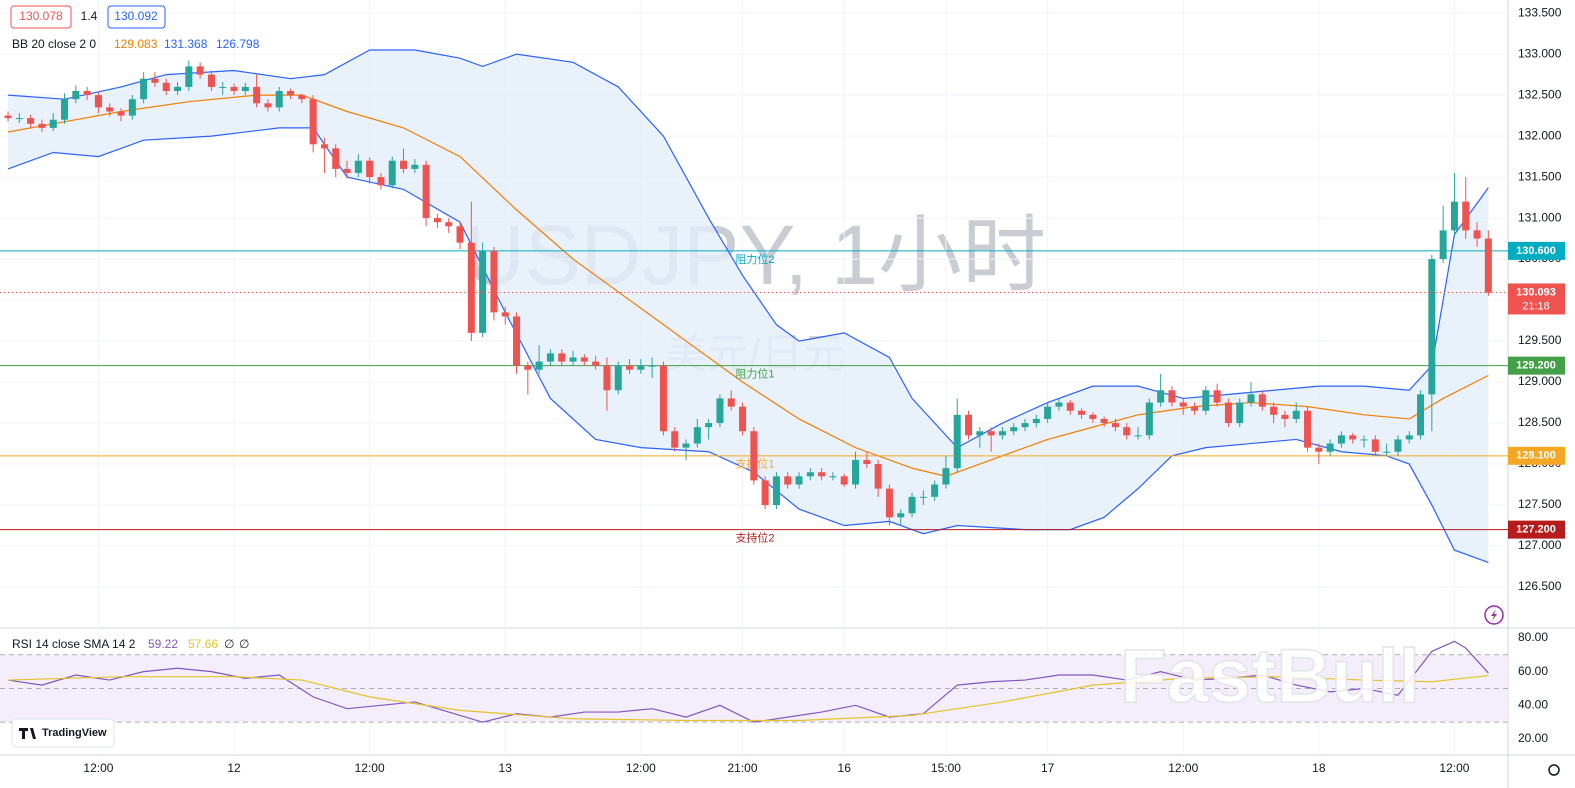 The width and height of the screenshot is (1575, 788). Describe the element at coordinates (1540, 53) in the screenshot. I see `y-tick-label: 133.000` at that location.